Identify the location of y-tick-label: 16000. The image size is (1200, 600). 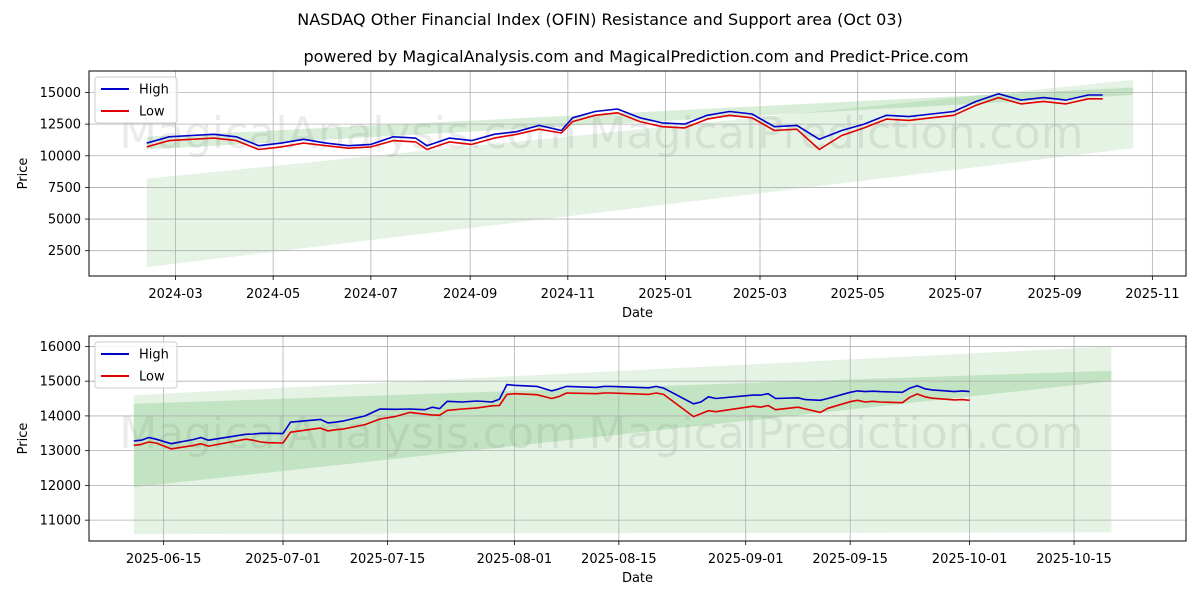
(60, 347).